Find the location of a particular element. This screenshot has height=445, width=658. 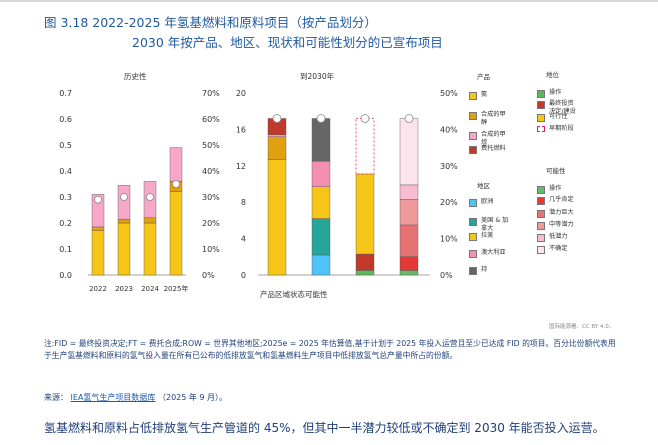

legend-item-likelihood: 中等潜力 is located at coordinates (555, 225).